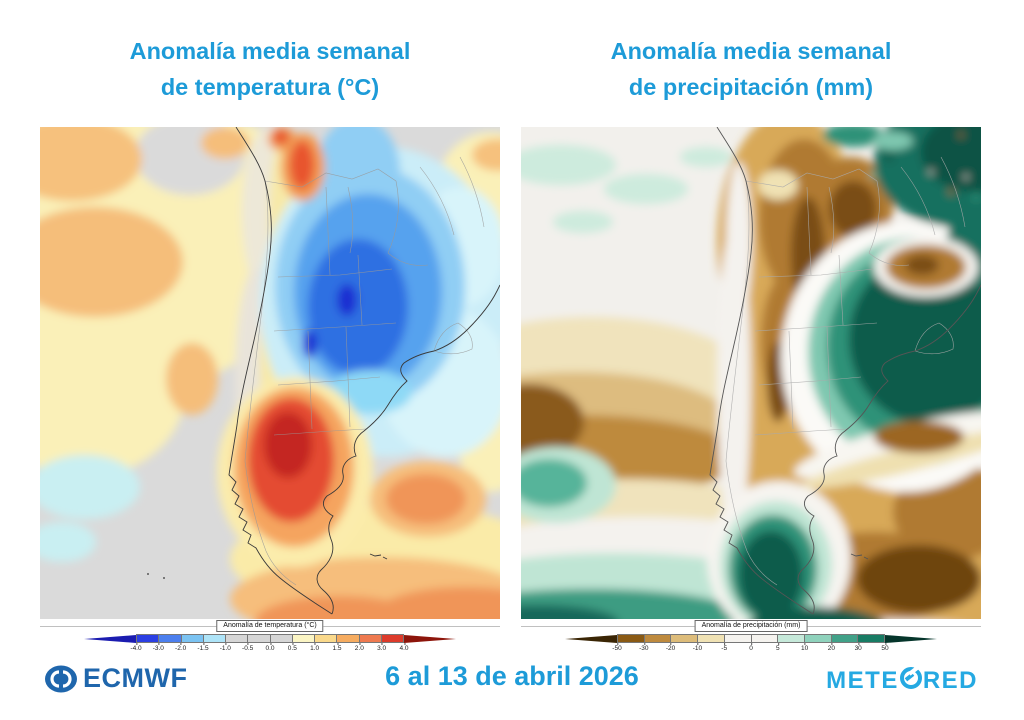  I want to click on colorbar-tick-label: 50, so click(885, 647).